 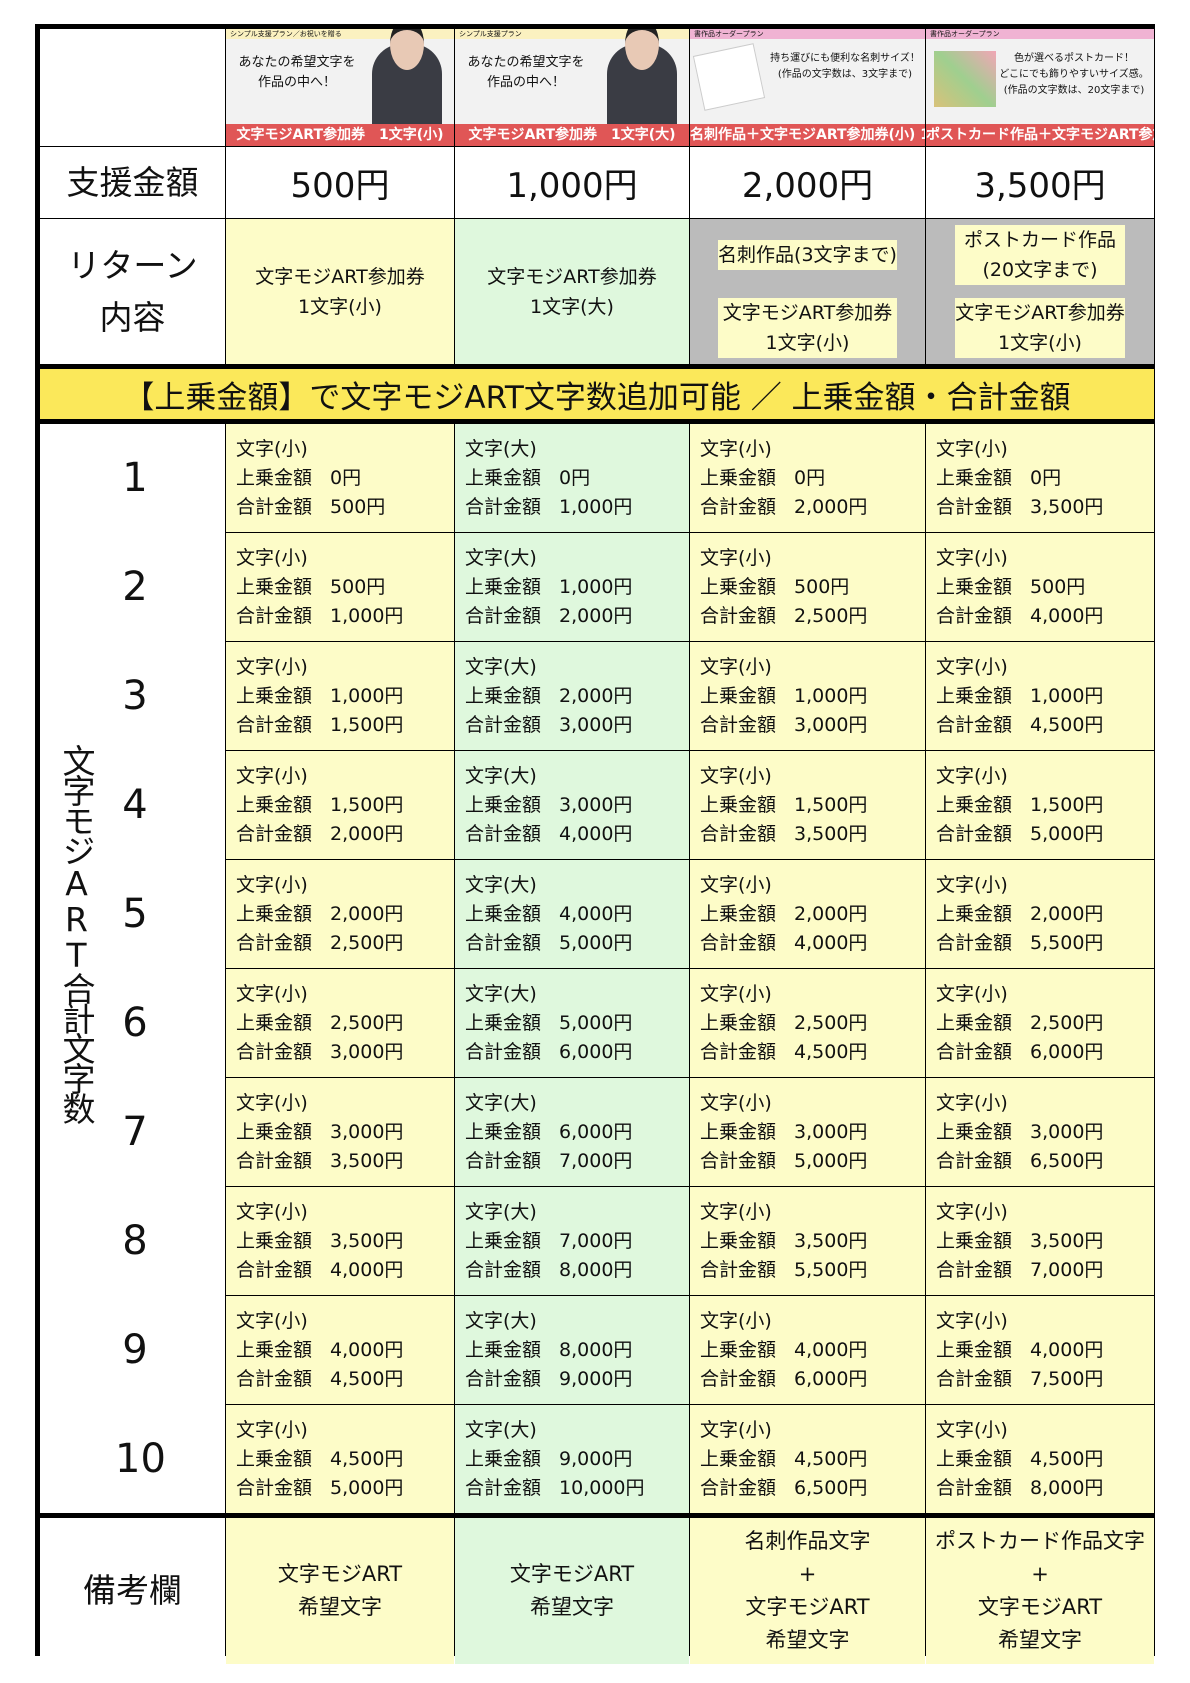 I want to click on plan-copy-line: 色が選べるポストカード！, so click(x=1074, y=58).